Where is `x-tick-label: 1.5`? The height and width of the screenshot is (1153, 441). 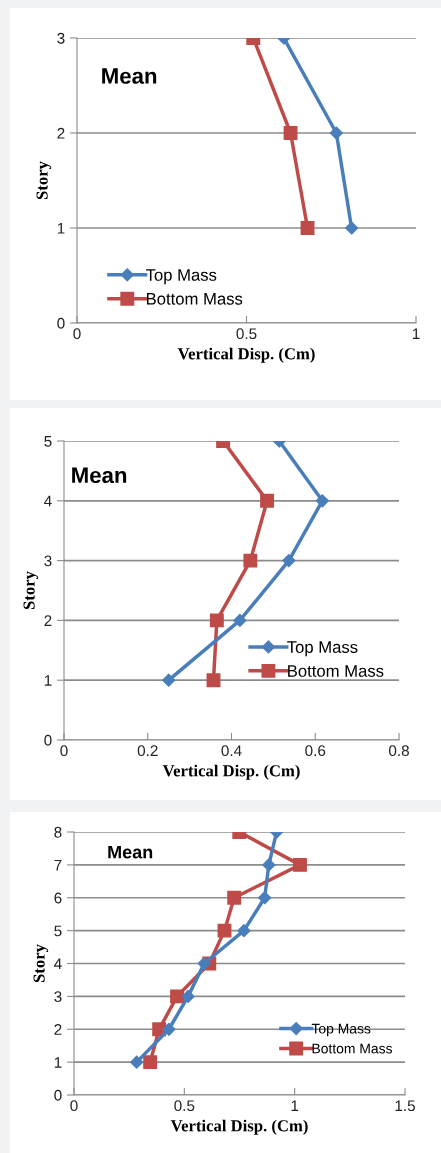
x-tick-label: 1.5 is located at coordinates (405, 1106).